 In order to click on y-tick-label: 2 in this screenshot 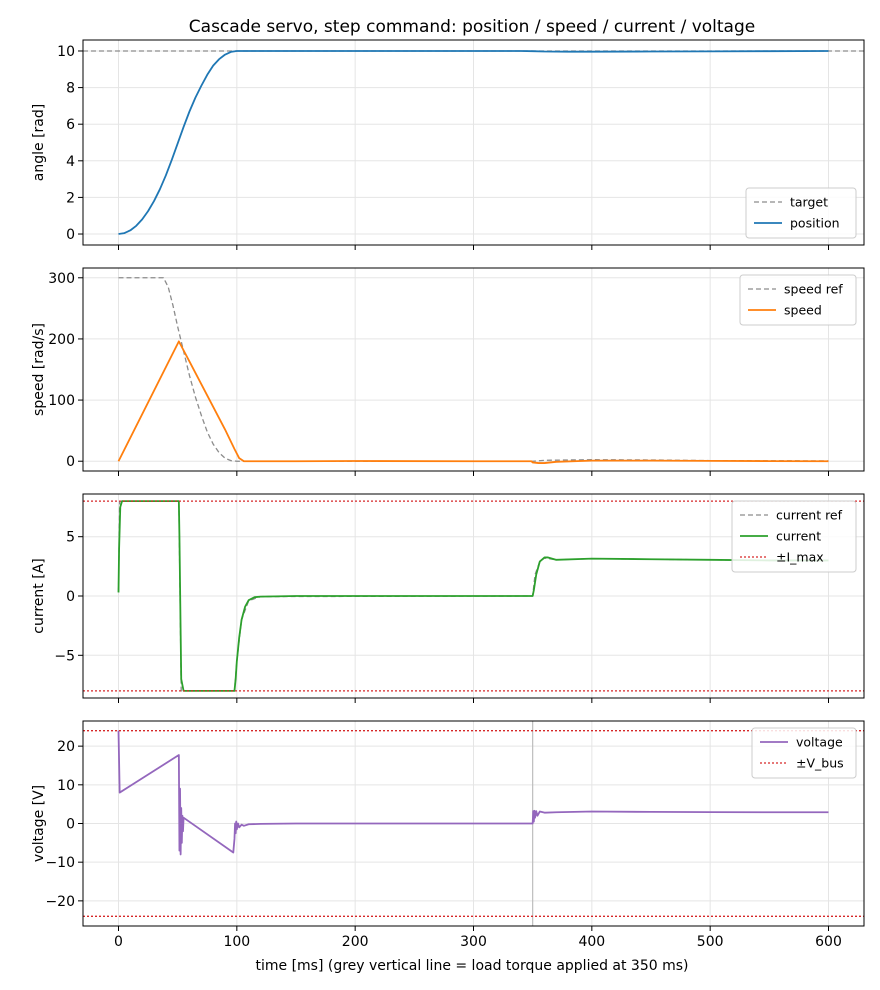, I will do `click(70, 198)`.